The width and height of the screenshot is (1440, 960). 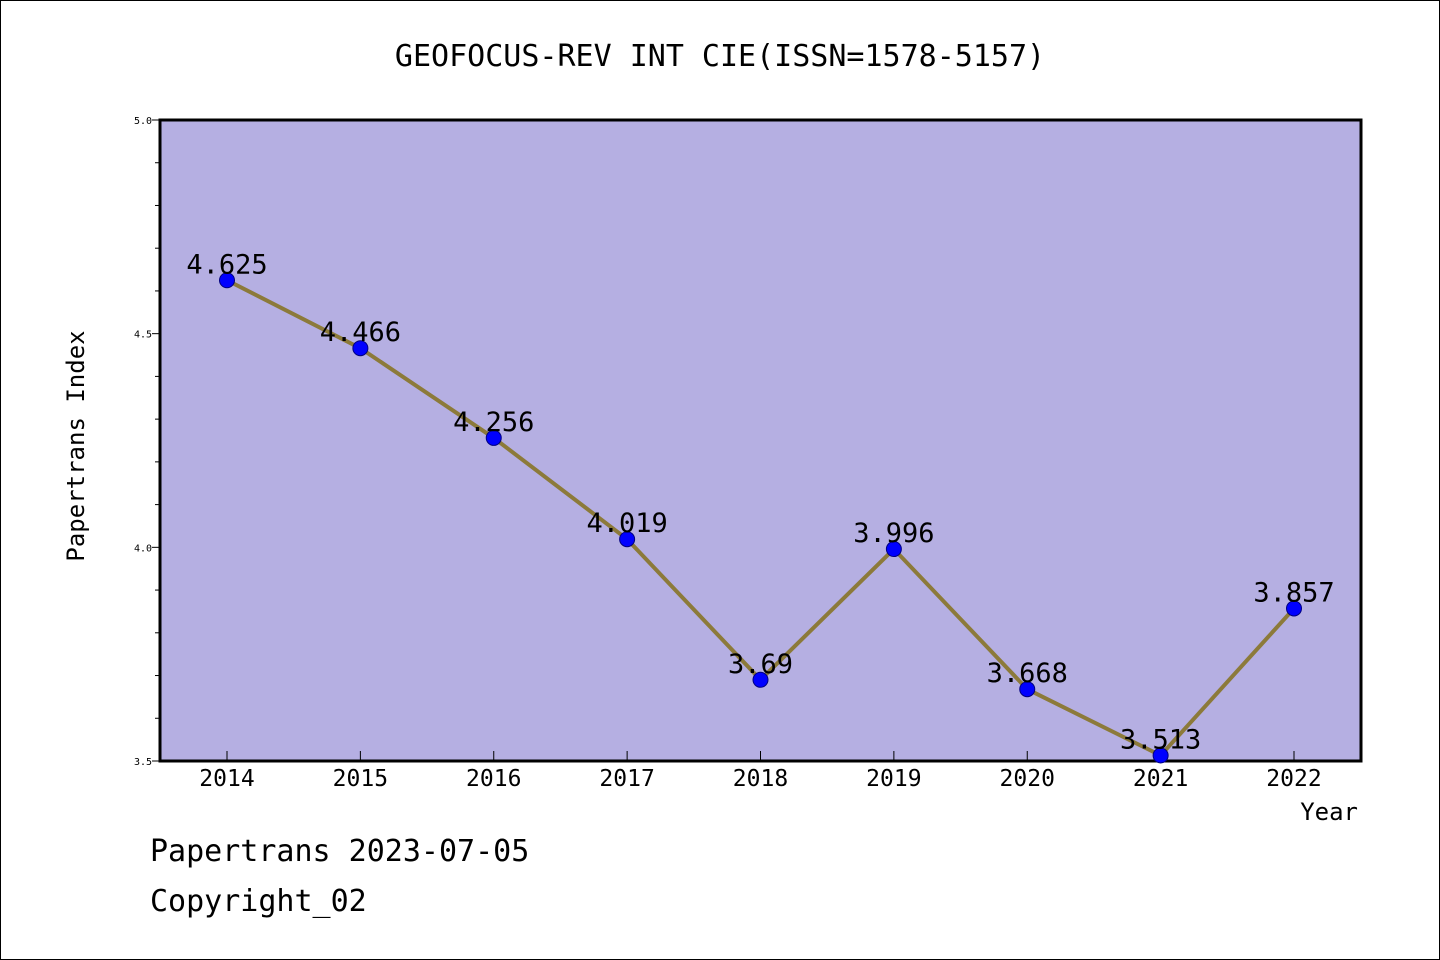 I want to click on x-tick-label: 2019, so click(x=893, y=779).